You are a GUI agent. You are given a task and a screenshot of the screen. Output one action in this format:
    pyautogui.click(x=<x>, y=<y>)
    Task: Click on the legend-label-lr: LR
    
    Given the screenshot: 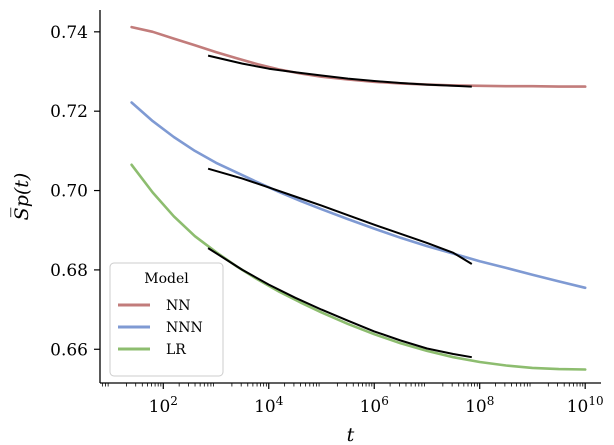 What is the action you would take?
    pyautogui.click(x=176, y=350)
    